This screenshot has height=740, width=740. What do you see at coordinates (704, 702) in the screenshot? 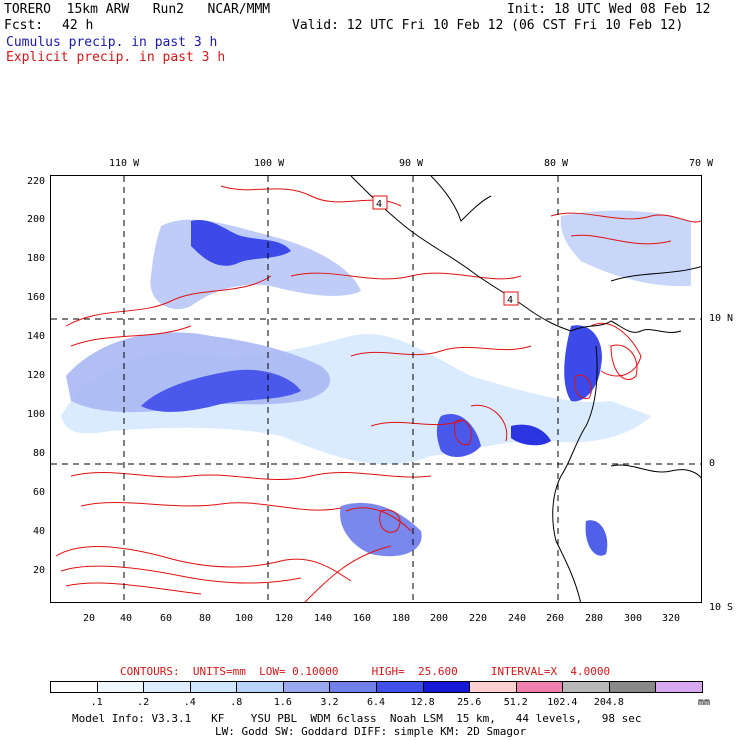
I see `legend-unit: mm` at bounding box center [704, 702].